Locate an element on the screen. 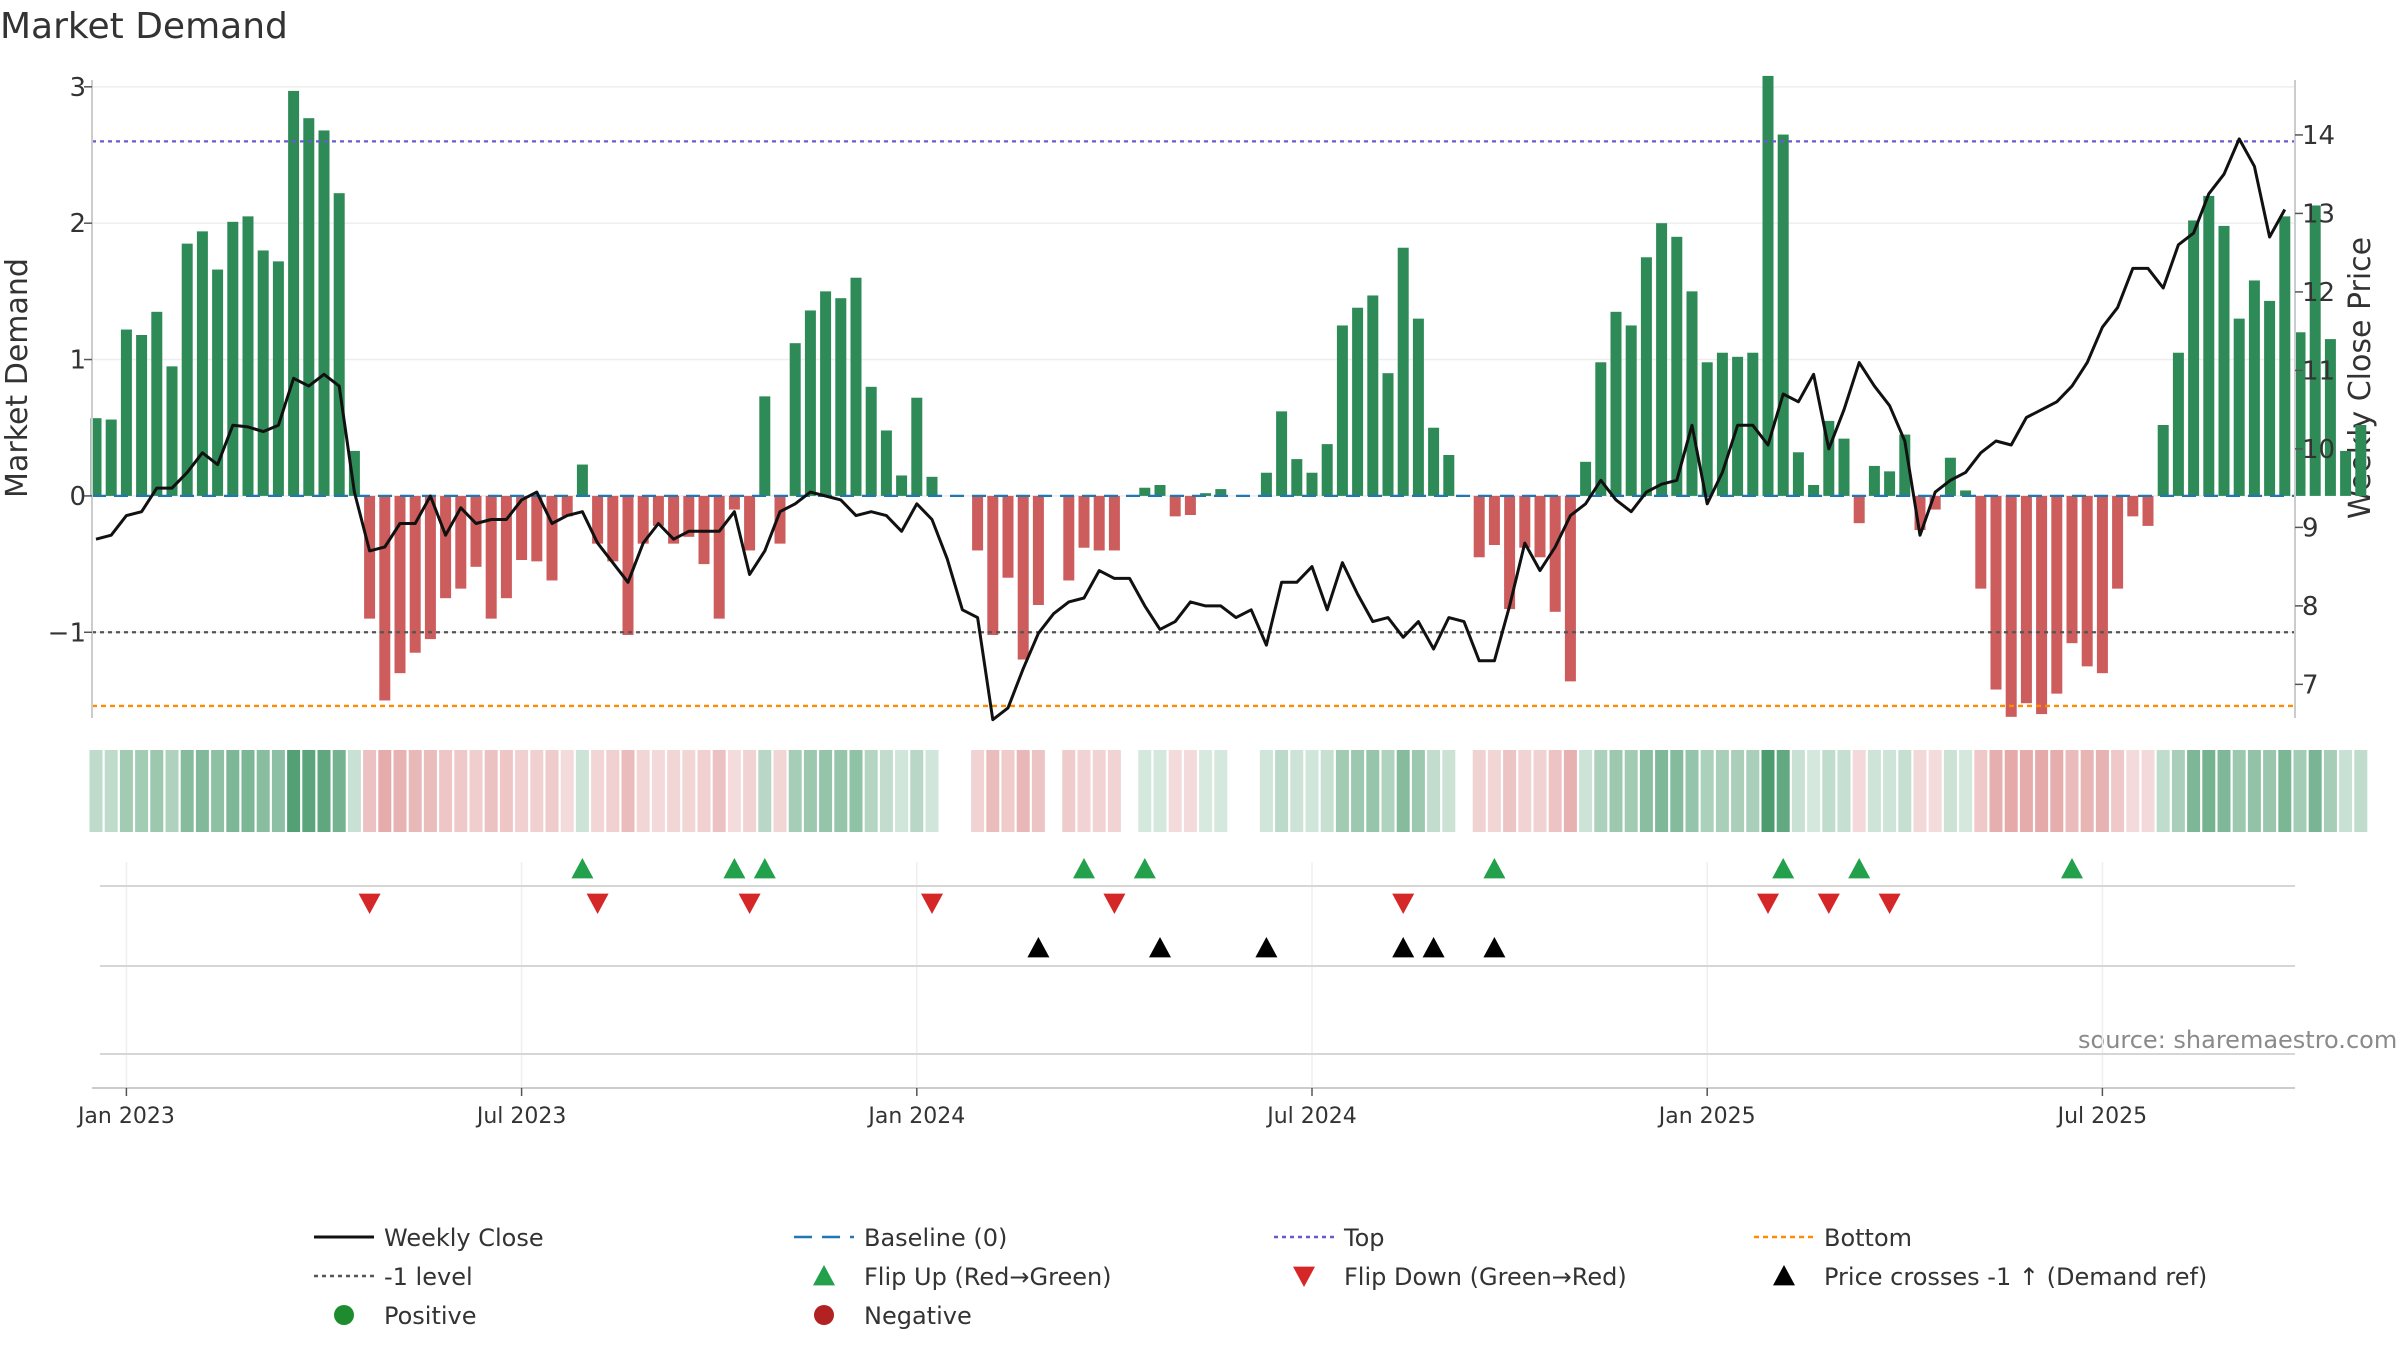 This screenshot has width=2400, height=1350. x-tick-label: Jul 2025 is located at coordinates (2102, 1116).